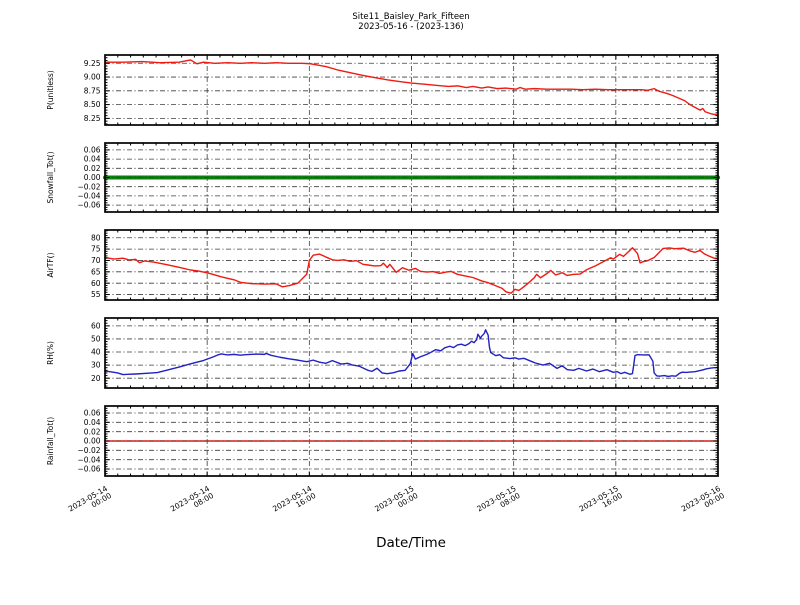 The image size is (800, 605). What do you see at coordinates (96, 237) in the screenshot?
I see `y-tick-label: 80` at bounding box center [96, 237].